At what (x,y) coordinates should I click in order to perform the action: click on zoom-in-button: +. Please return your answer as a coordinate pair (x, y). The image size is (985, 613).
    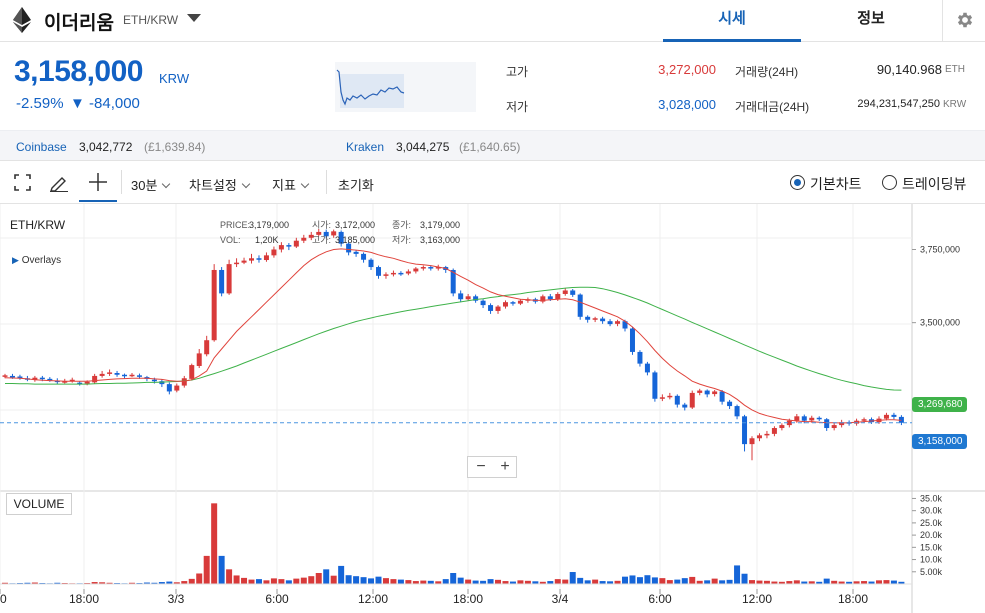
    Looking at the image, I should click on (505, 466).